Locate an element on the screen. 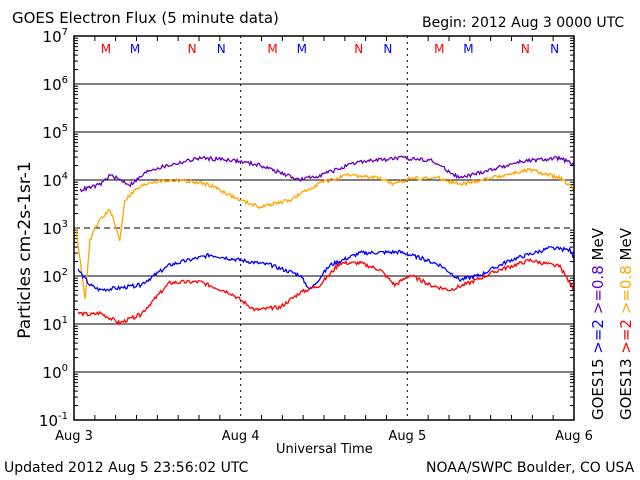 The width and height of the screenshot is (640, 480). y-tick-label: 10⁻¹ is located at coordinates (53, 420).